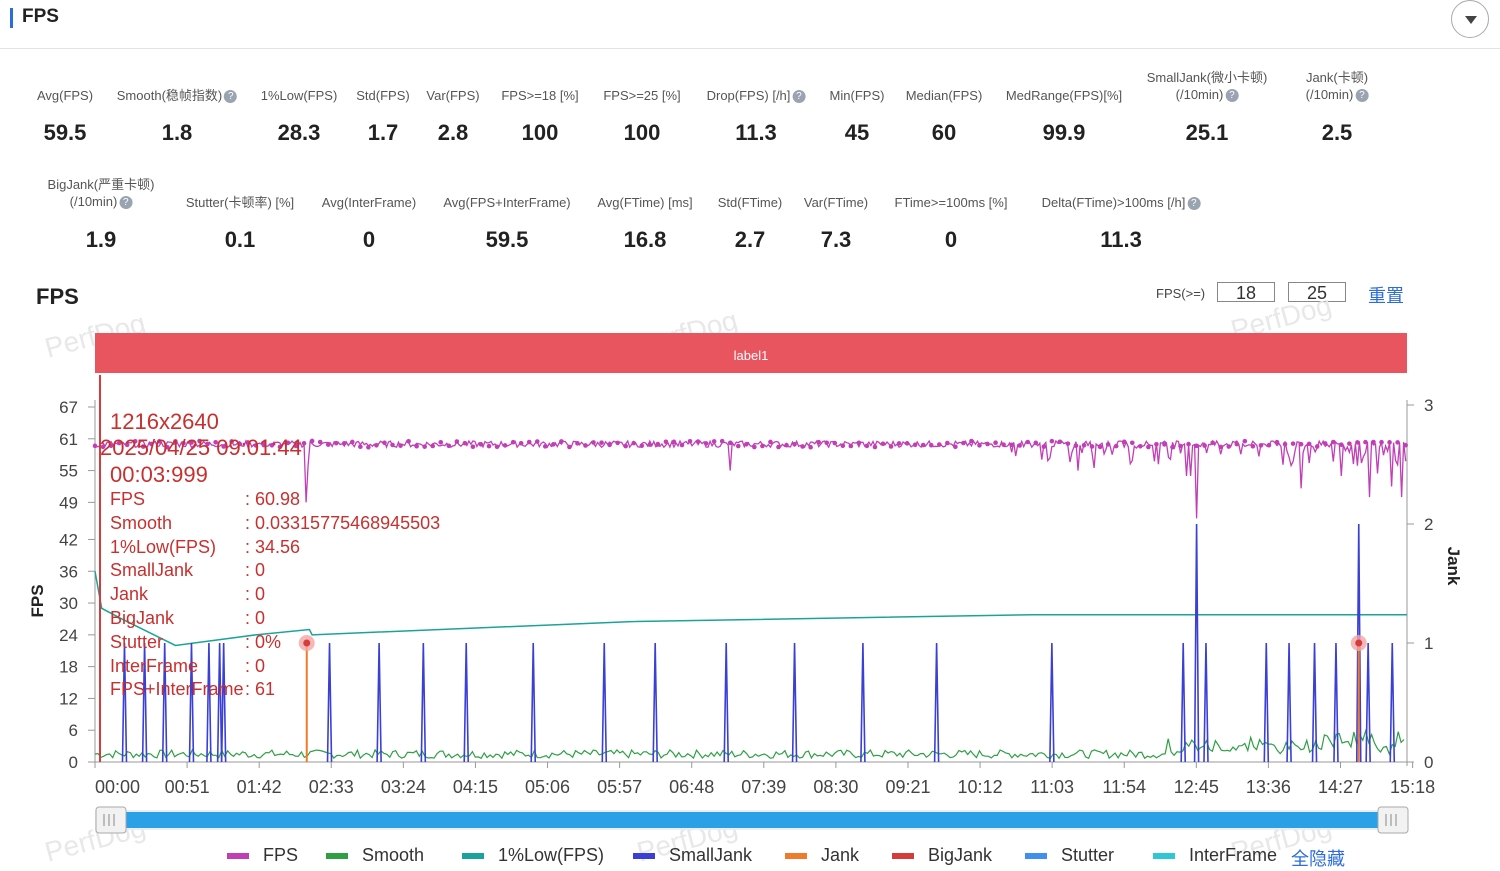 Image resolution: width=1500 pixels, height=871 pixels. Describe the element at coordinates (1412, 787) in the screenshot. I see `x-tick-label-18: 15:18` at that location.